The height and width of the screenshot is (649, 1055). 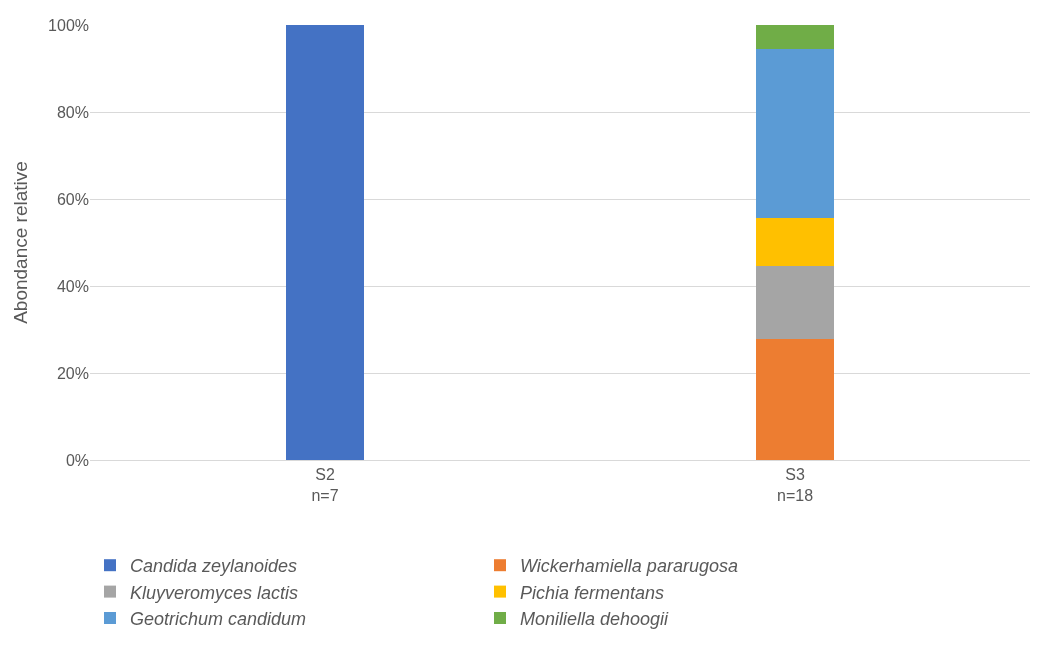 I want to click on legend-label: Moniliella dehoogii, so click(x=595, y=619).